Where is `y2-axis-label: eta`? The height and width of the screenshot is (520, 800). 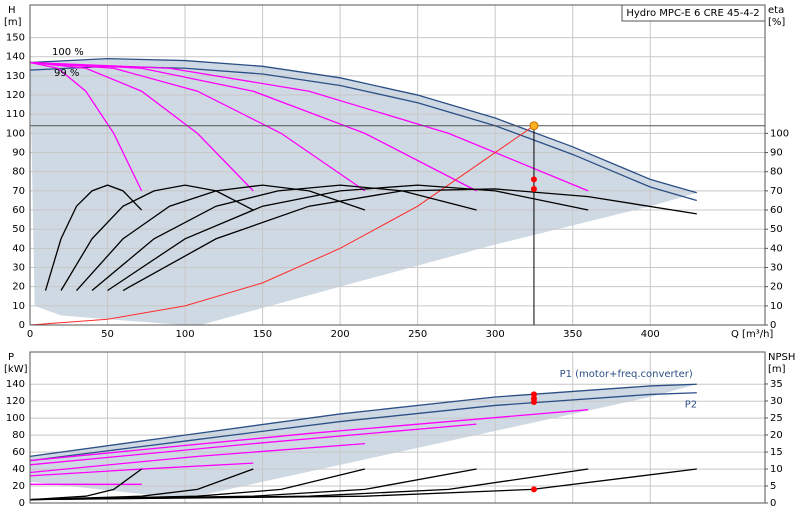 y2-axis-label: eta is located at coordinates (776, 10).